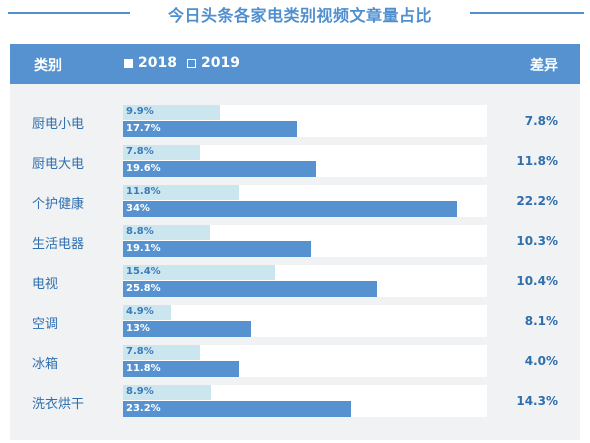 This screenshot has width=590, height=443. Describe the element at coordinates (140, 311) in the screenshot. I see `data-label-2018: 4.9%` at that location.